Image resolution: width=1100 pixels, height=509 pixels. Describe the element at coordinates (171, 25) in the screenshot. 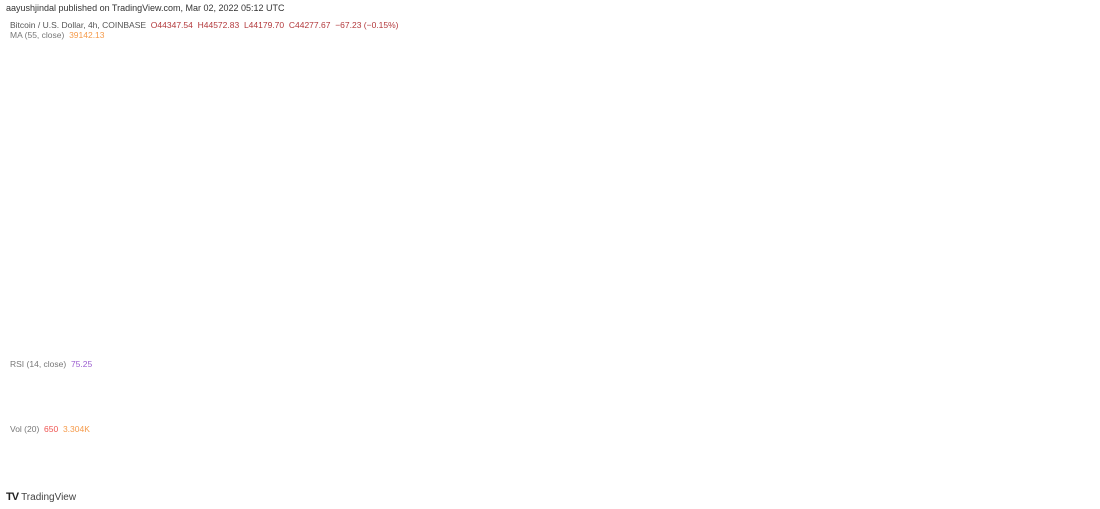

I see `ohlc-open: O44347.54` at that location.